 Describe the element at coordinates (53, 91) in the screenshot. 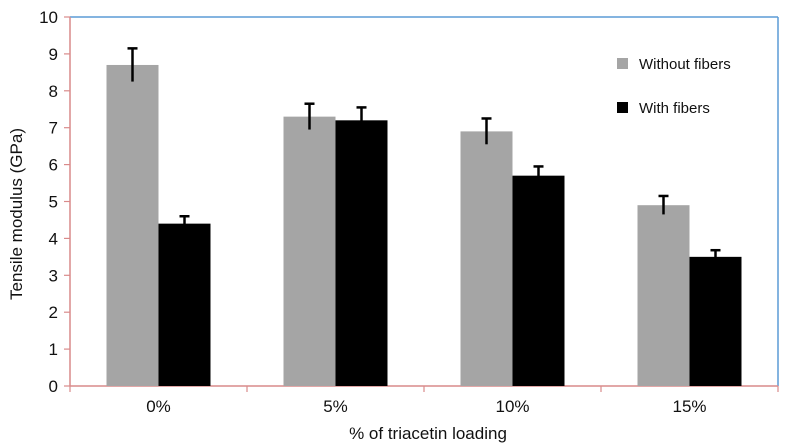

I see `y-tick-label: 8` at that location.